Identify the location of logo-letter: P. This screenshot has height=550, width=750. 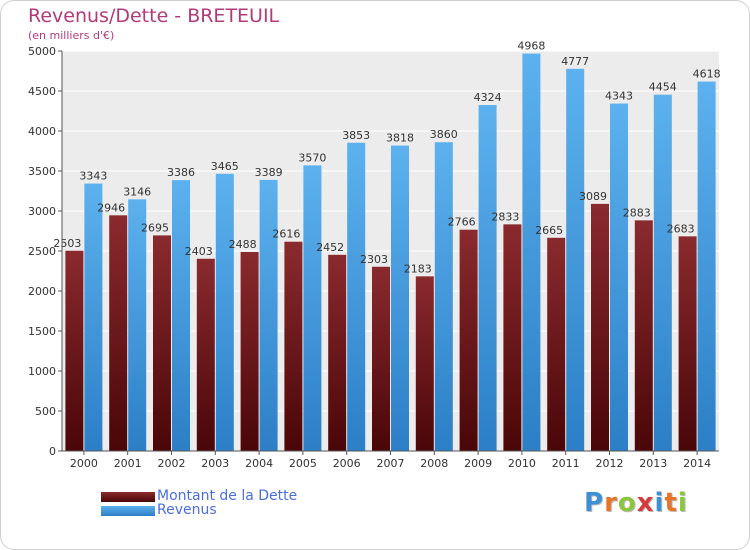
(594, 503).